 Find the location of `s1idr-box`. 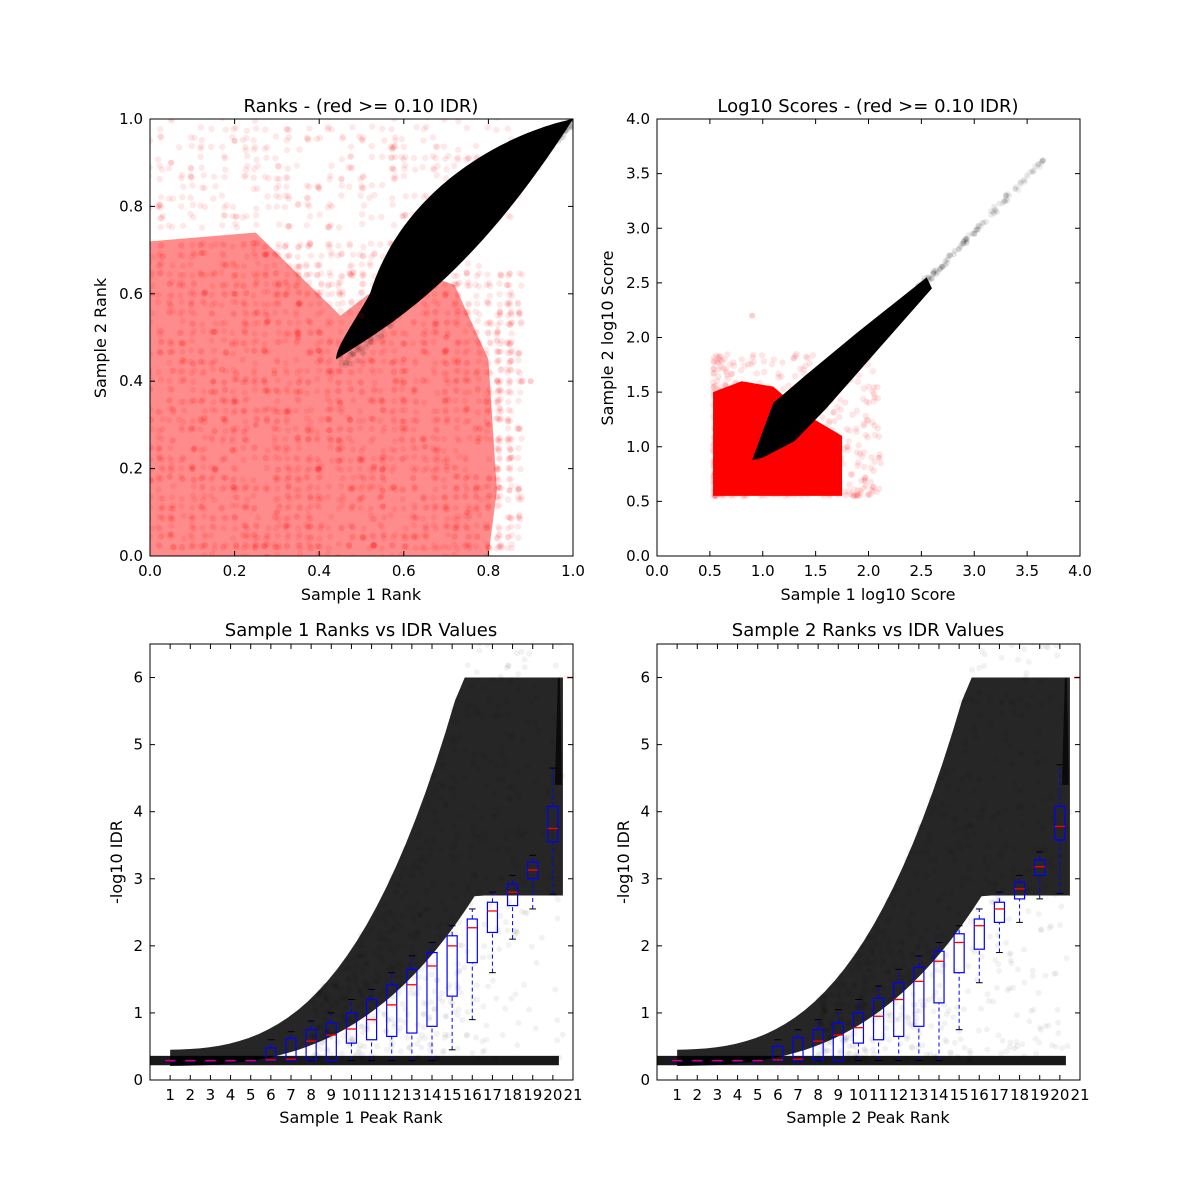

s1idr-box is located at coordinates (392, 1011).